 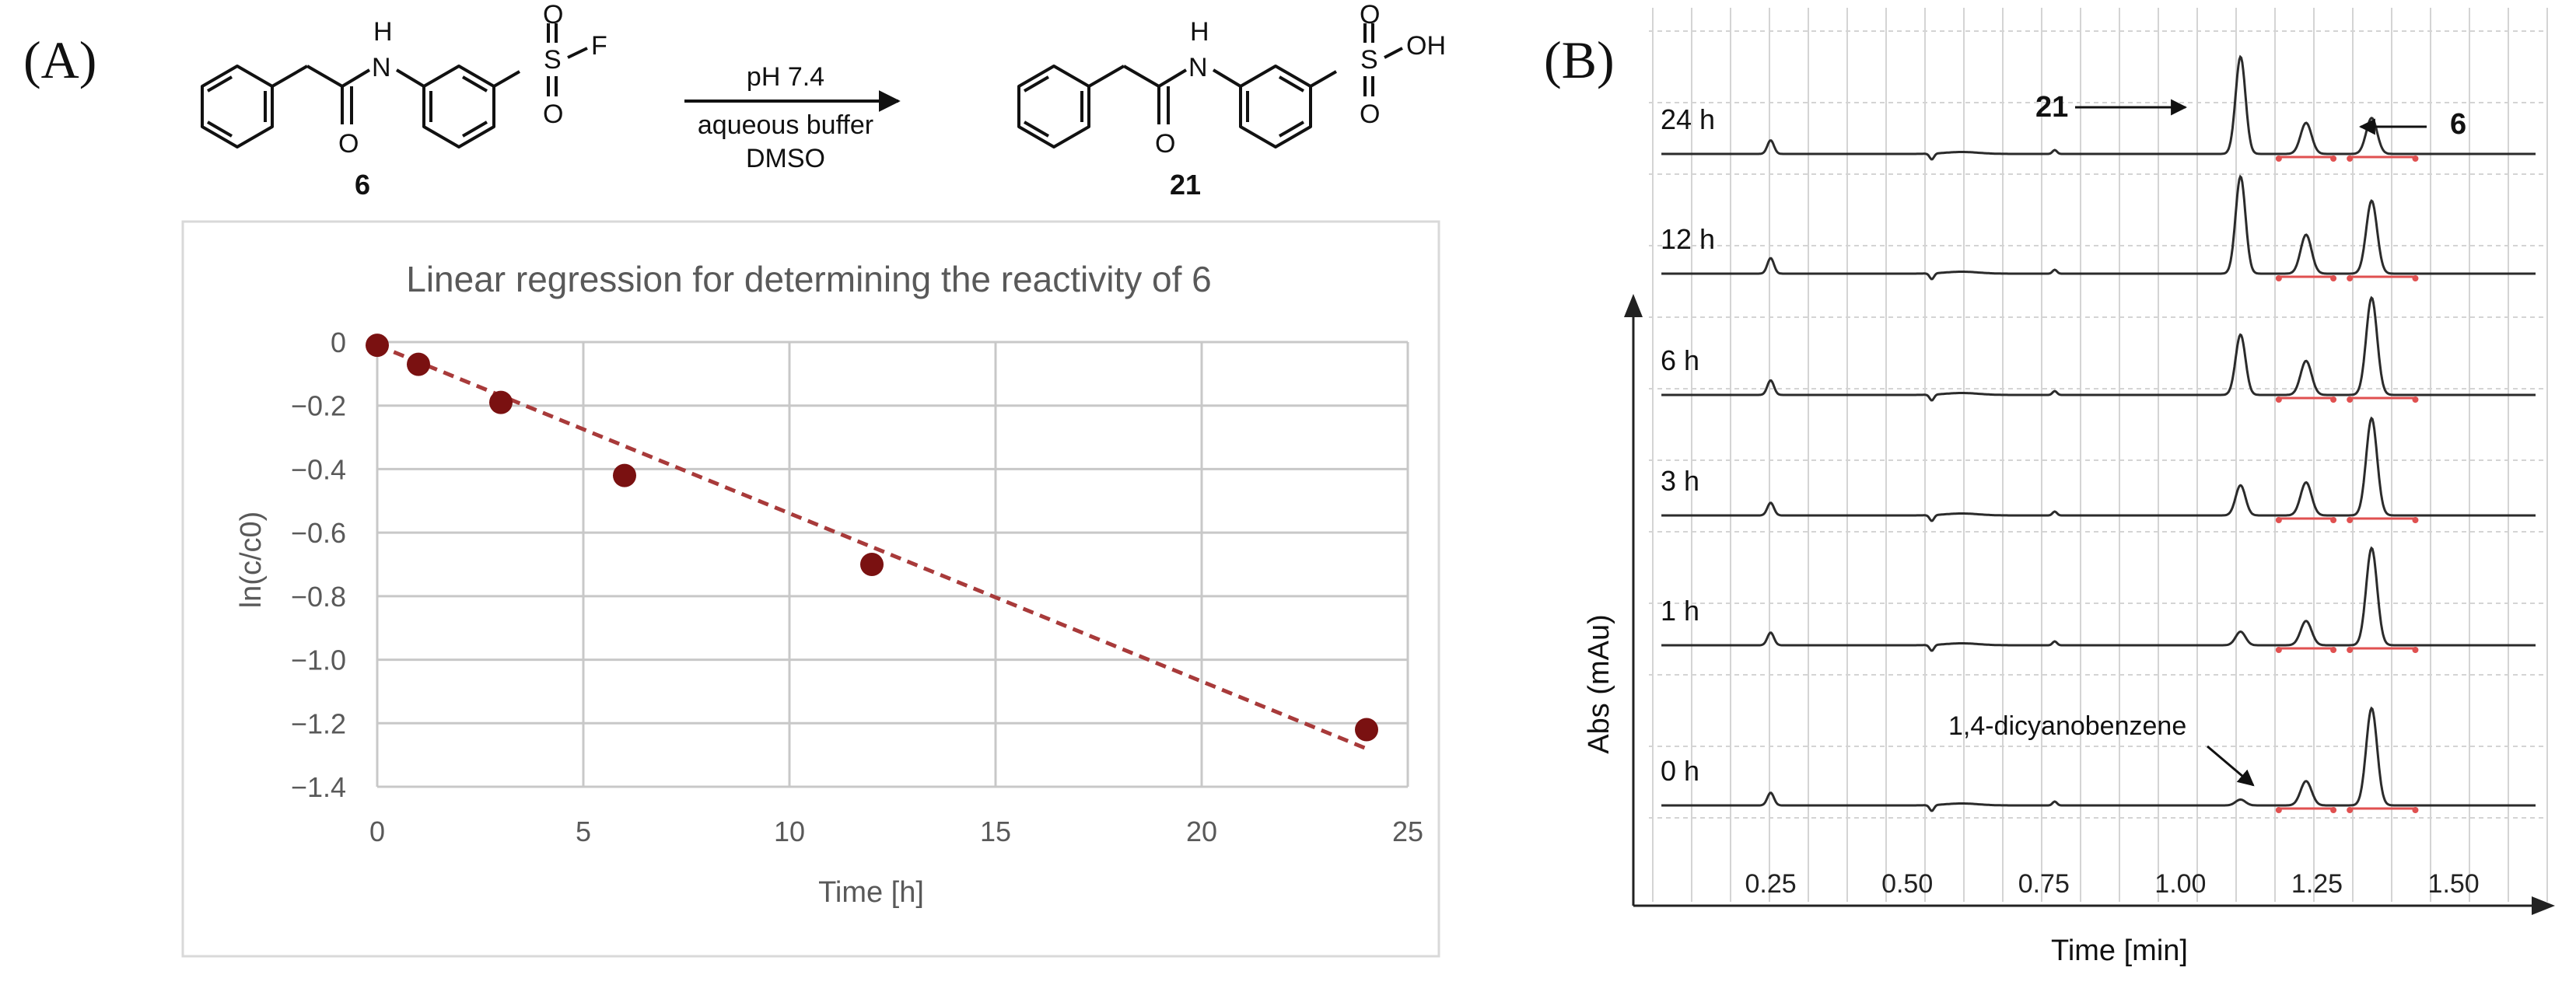 I want to click on trace-label: 6 h, so click(x=1680, y=360).